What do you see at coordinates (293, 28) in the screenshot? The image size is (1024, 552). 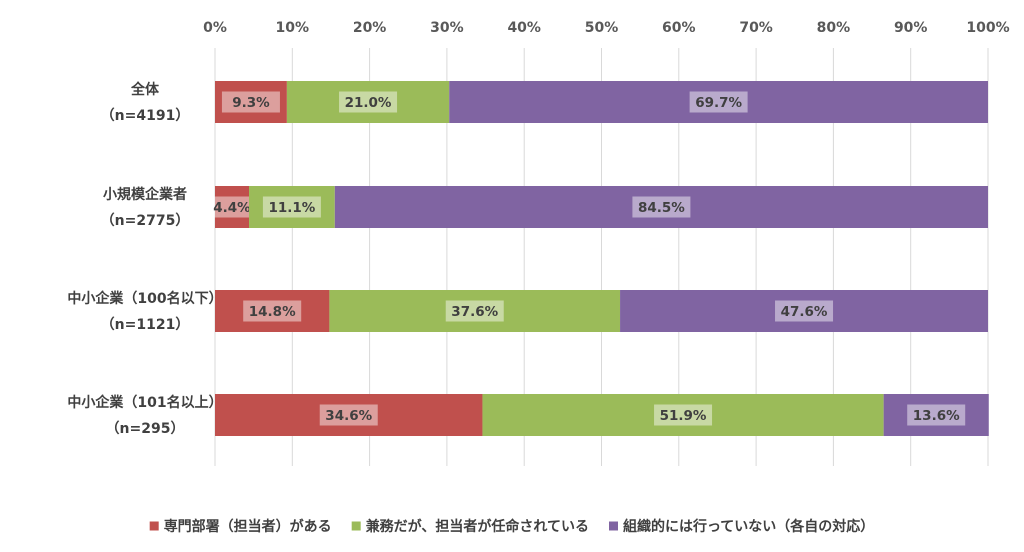 I see `x-tick-label: 10%` at bounding box center [293, 28].